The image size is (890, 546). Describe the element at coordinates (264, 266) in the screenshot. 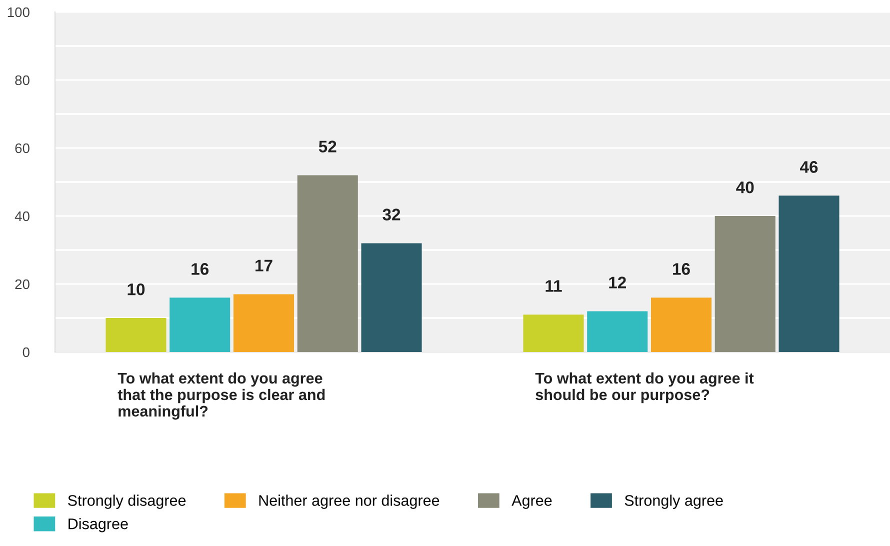

I see `data-label: 17` at that location.